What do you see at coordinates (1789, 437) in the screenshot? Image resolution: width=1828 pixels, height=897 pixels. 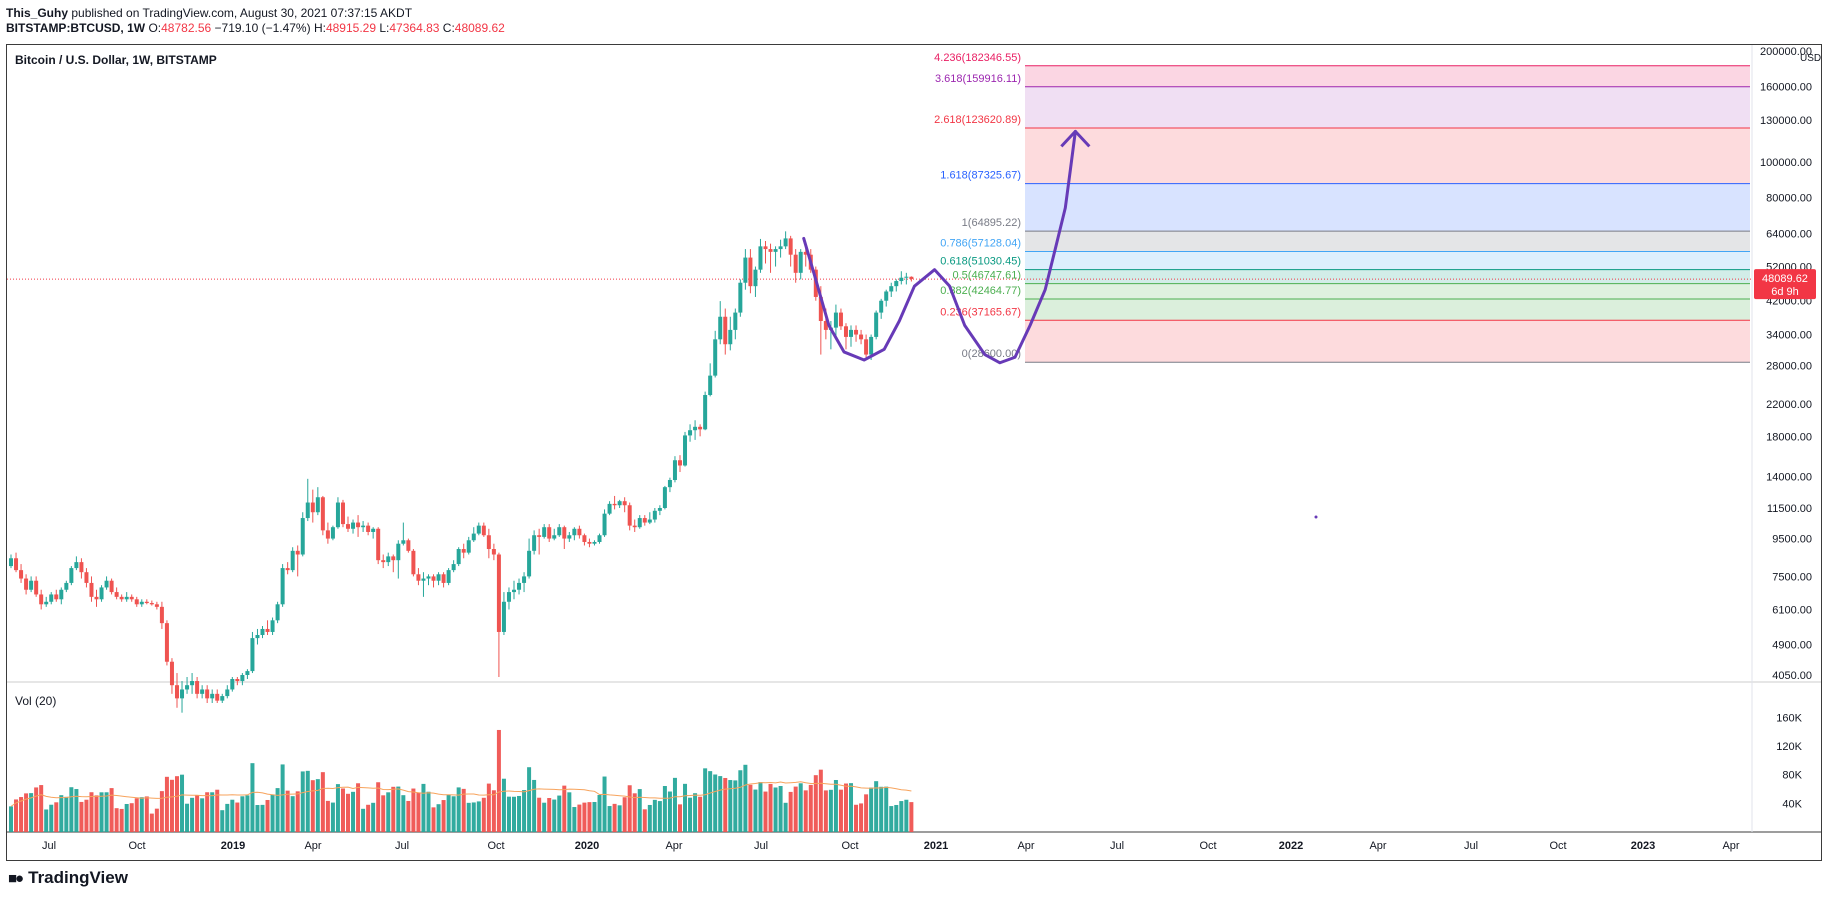 I see `price-tick-label: 18000.00` at bounding box center [1789, 437].